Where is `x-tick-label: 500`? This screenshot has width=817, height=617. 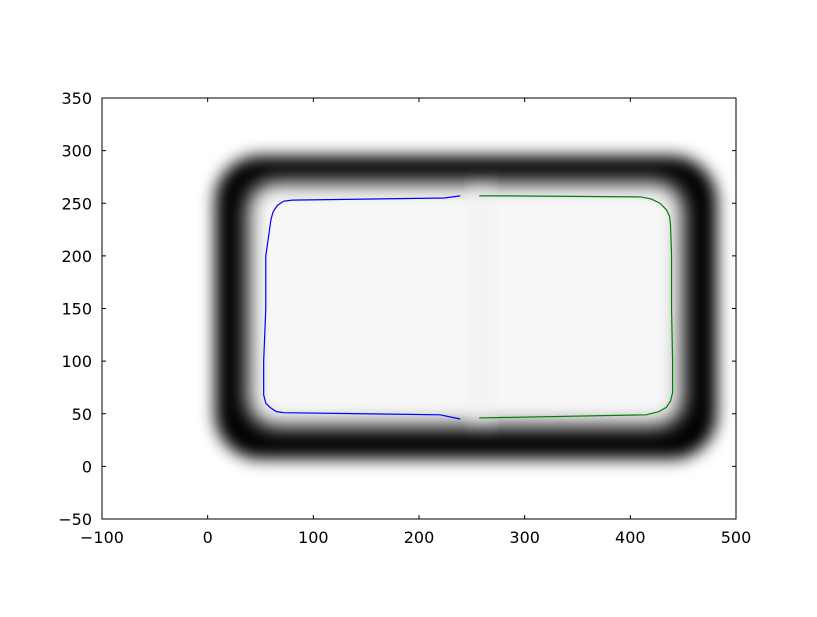 x-tick-label: 500 is located at coordinates (736, 537).